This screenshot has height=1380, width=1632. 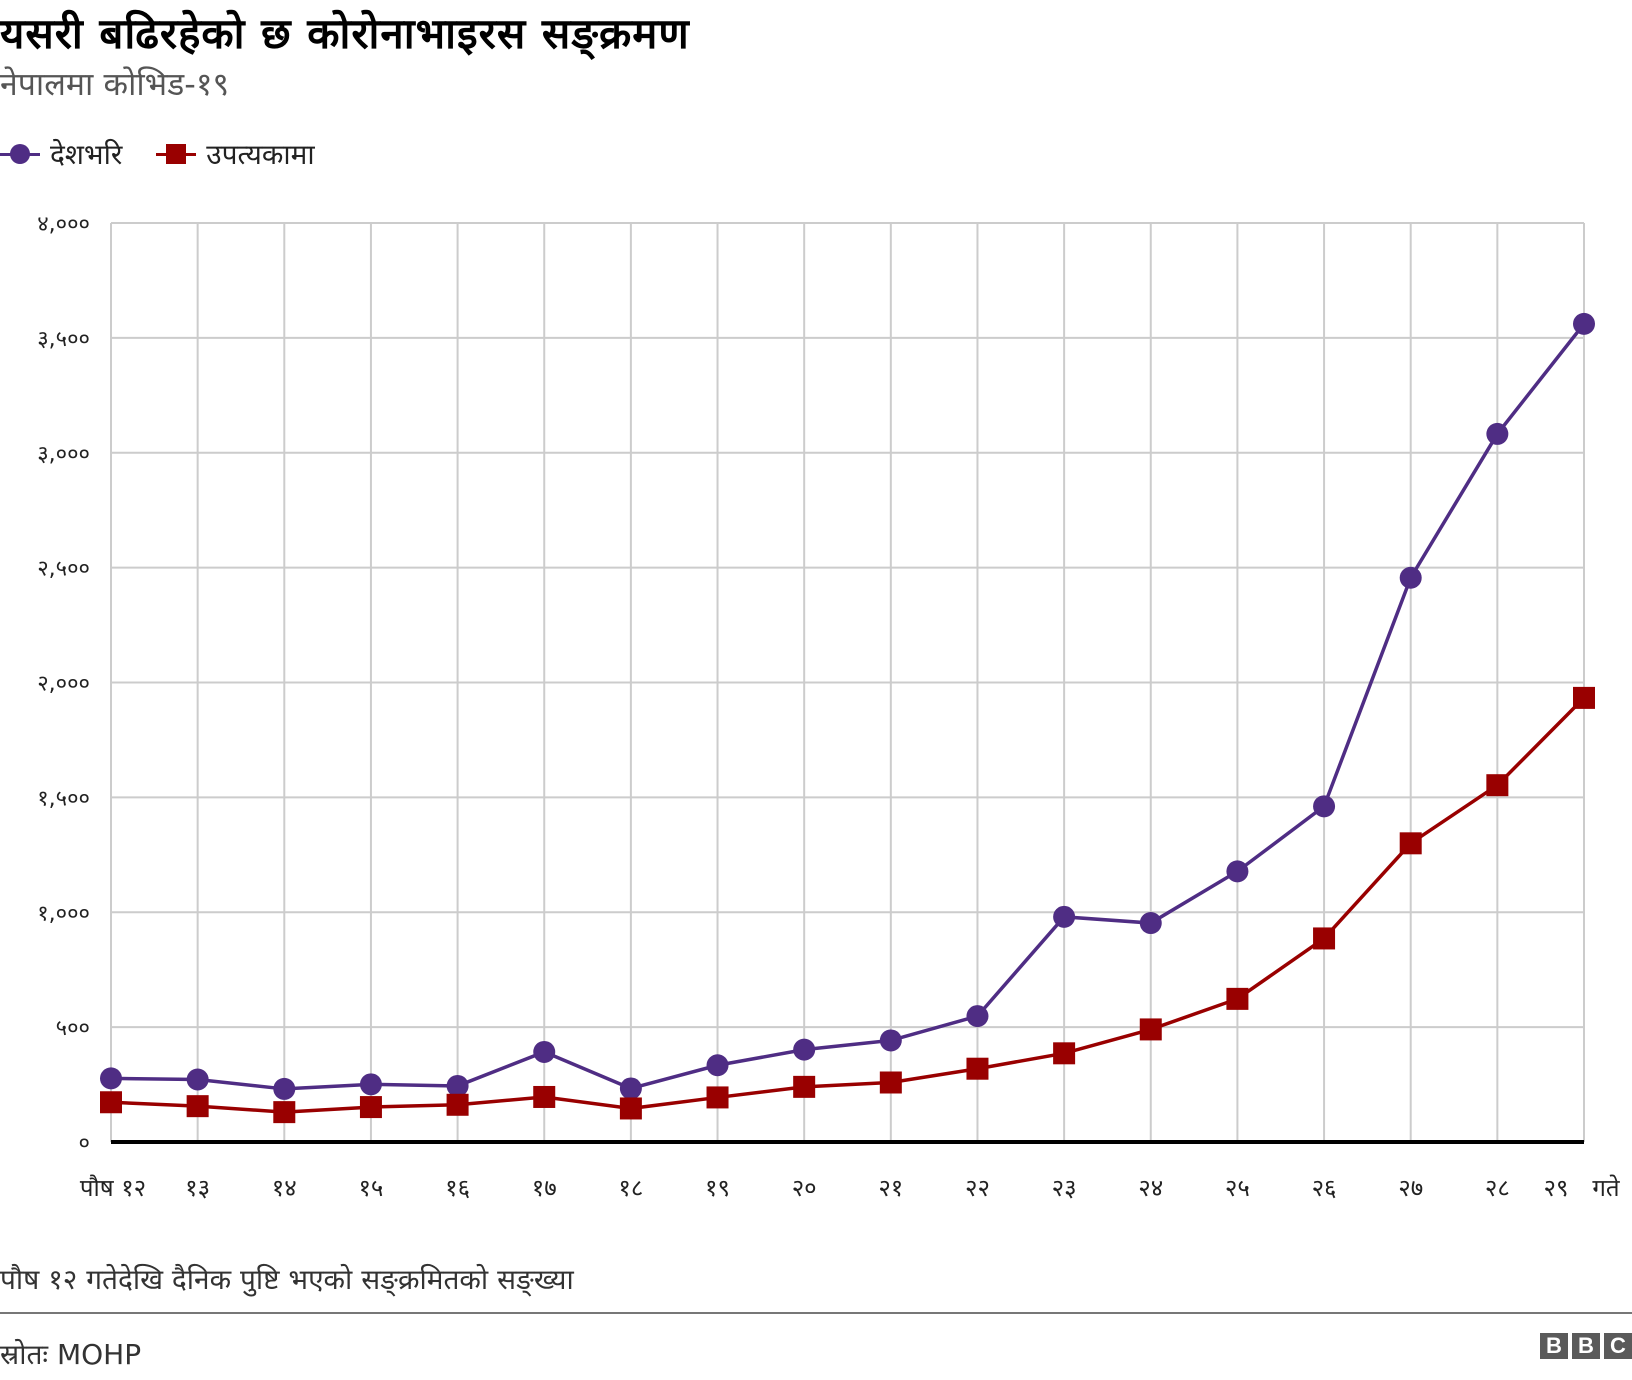 I want to click on legend-item-nationwide: देशभरि, so click(x=61, y=154).